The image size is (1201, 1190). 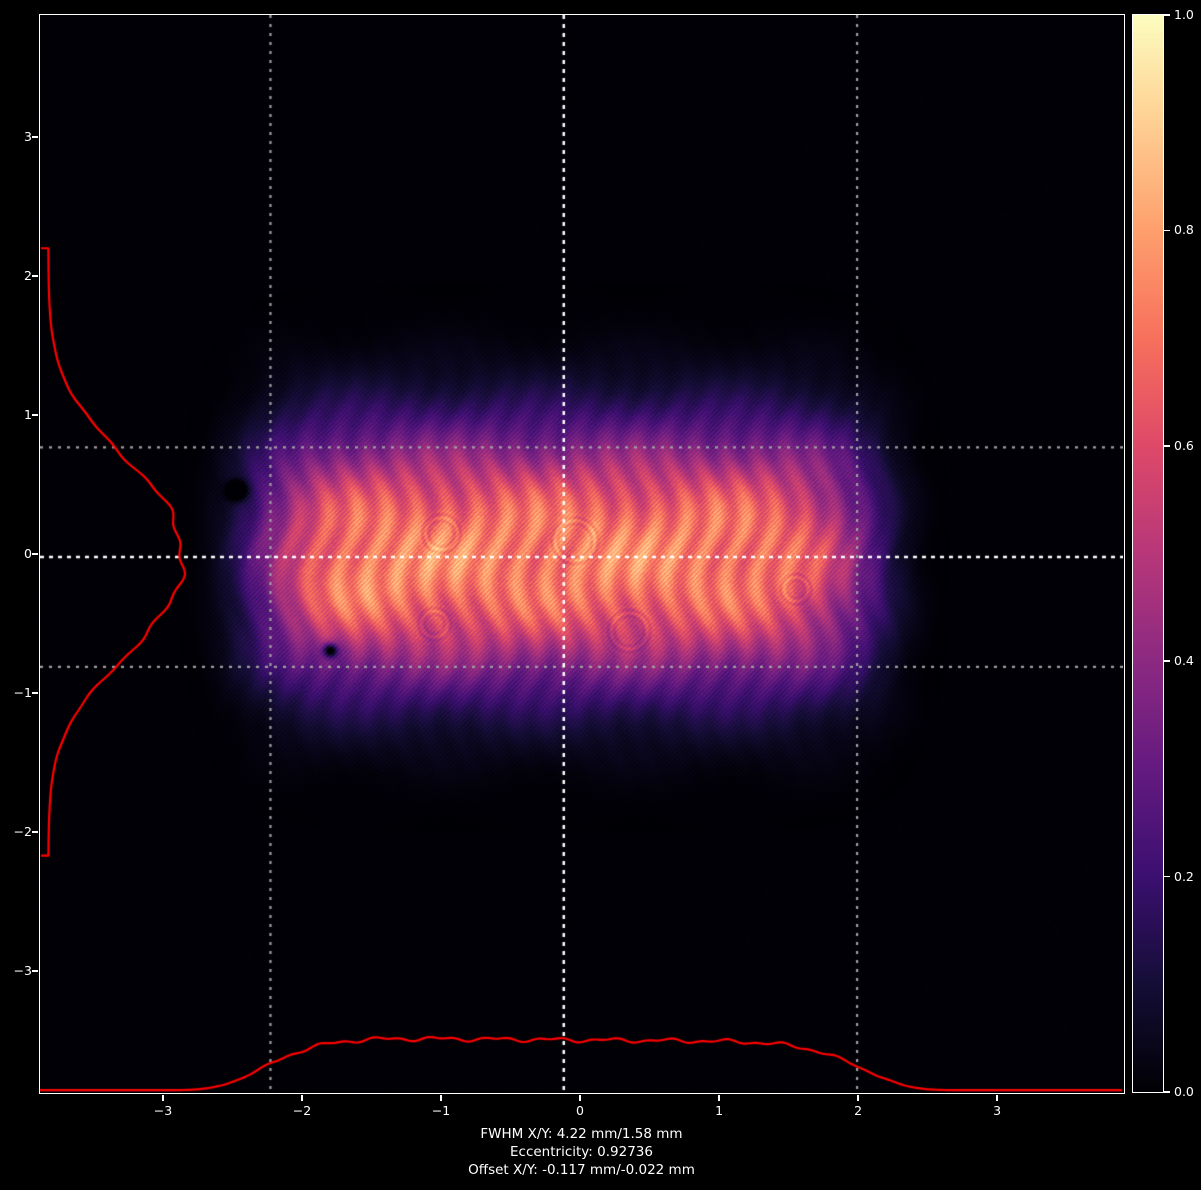 I want to click on x-tick-label: 1, so click(x=719, y=1110).